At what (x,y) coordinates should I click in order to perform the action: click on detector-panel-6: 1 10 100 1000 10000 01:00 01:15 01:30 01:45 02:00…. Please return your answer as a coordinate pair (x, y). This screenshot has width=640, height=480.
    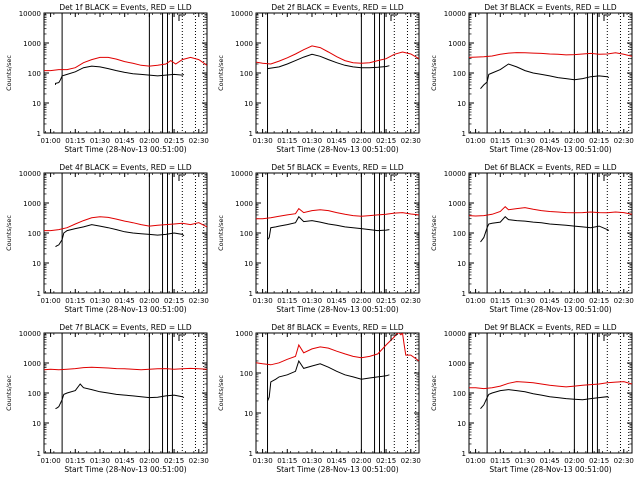
    Looking at the image, I should click on (532, 238).